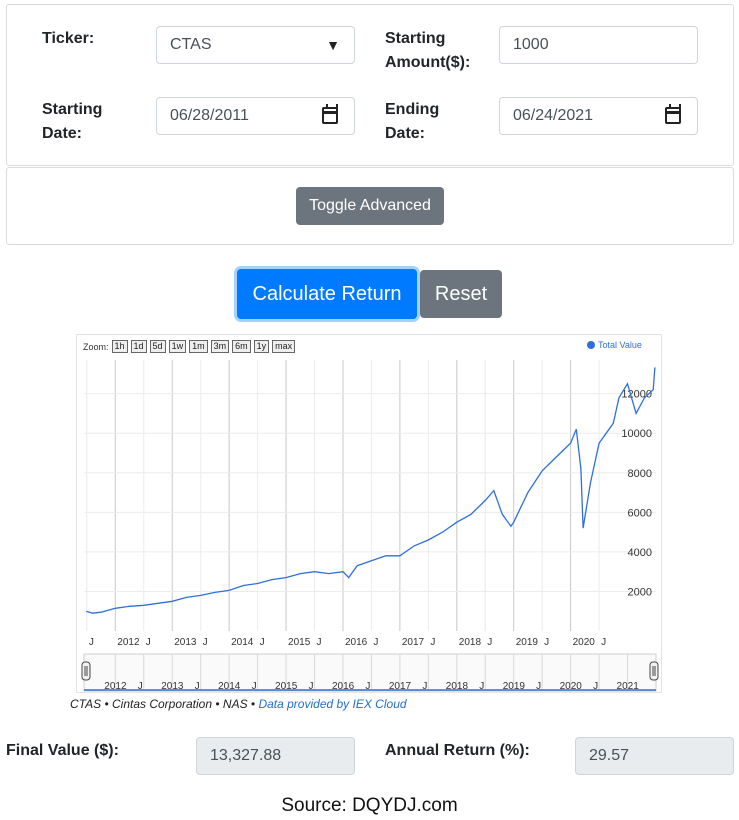  I want to click on x-tick-label: 2016, so click(356, 642).